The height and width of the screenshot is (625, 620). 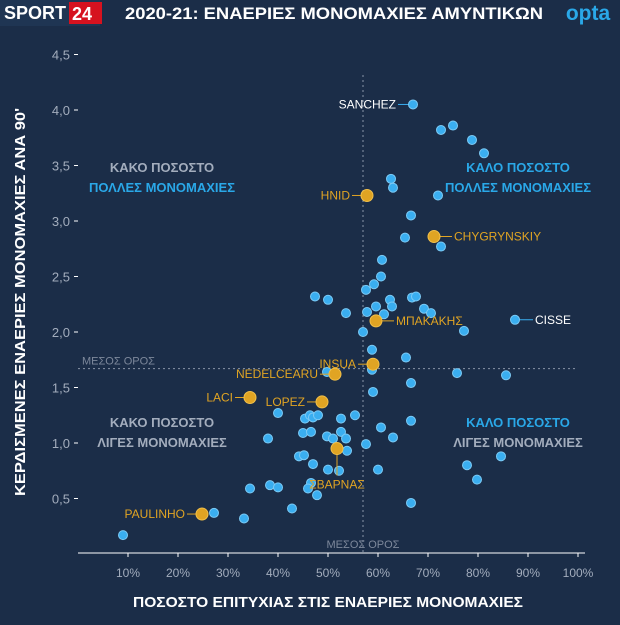 I want to click on point-label: NEDELCEARU, so click(x=277, y=374).